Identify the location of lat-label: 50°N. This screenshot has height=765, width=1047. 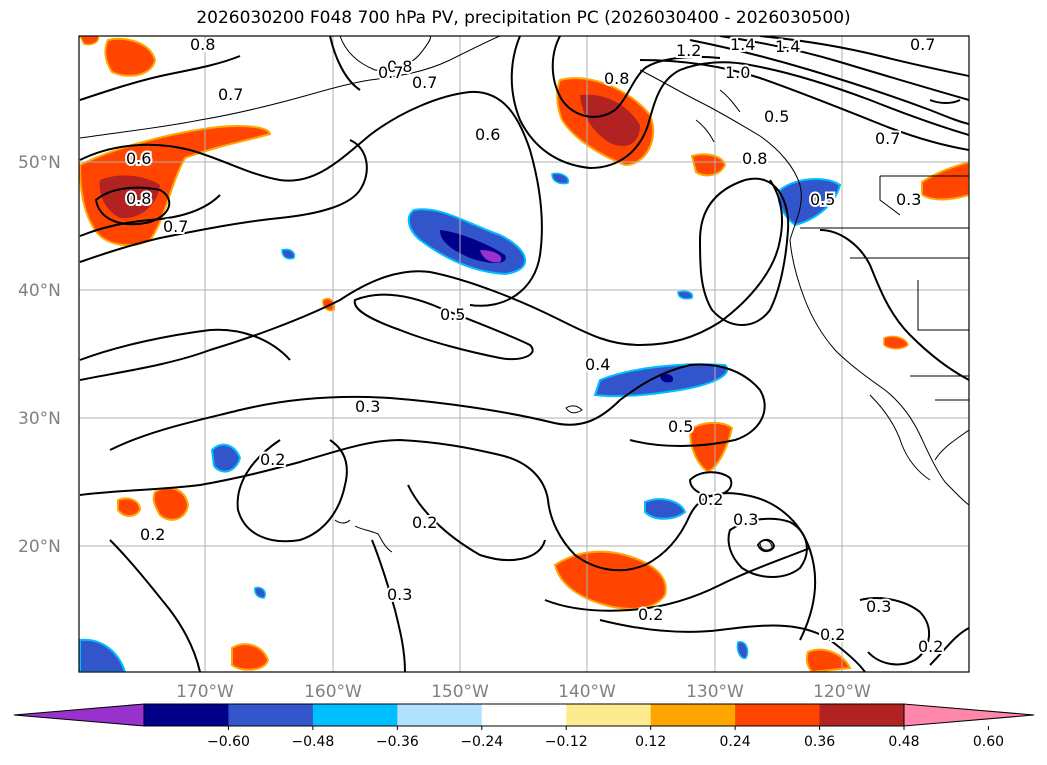
(39, 163).